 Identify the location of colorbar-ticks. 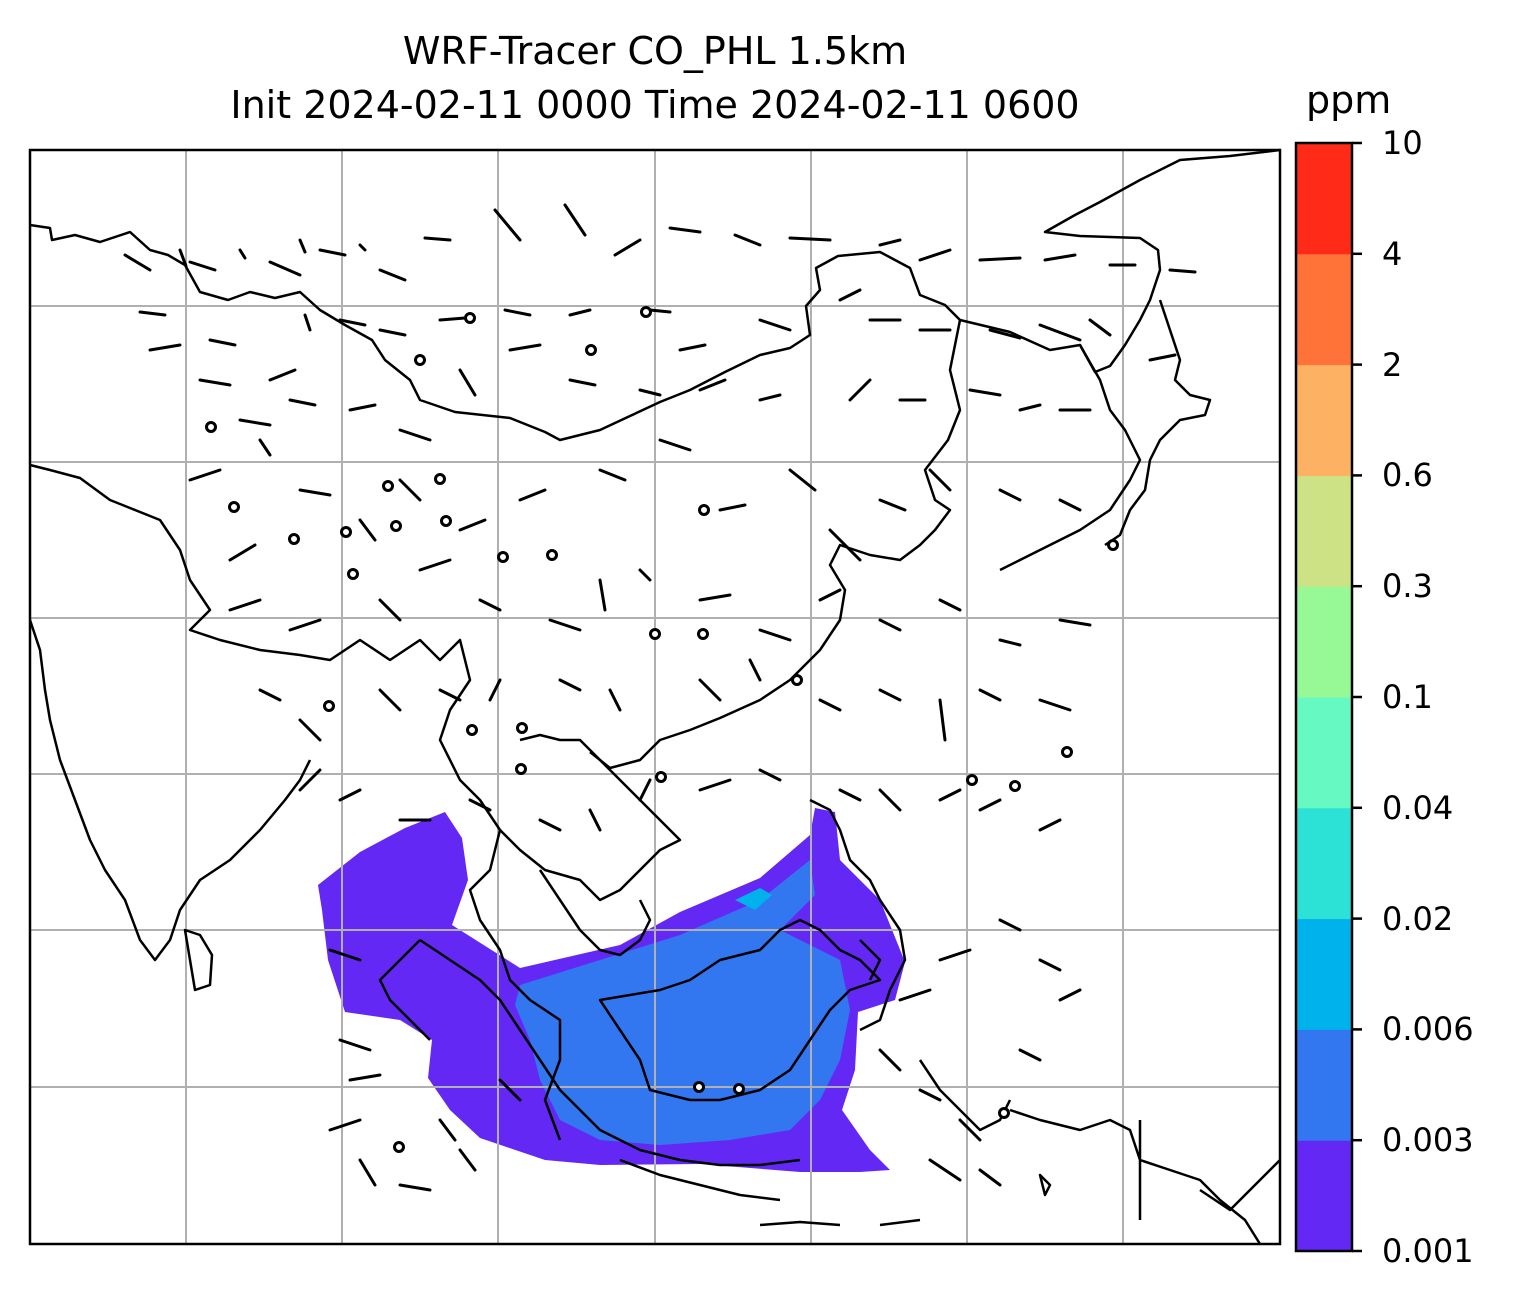
(1357, 697).